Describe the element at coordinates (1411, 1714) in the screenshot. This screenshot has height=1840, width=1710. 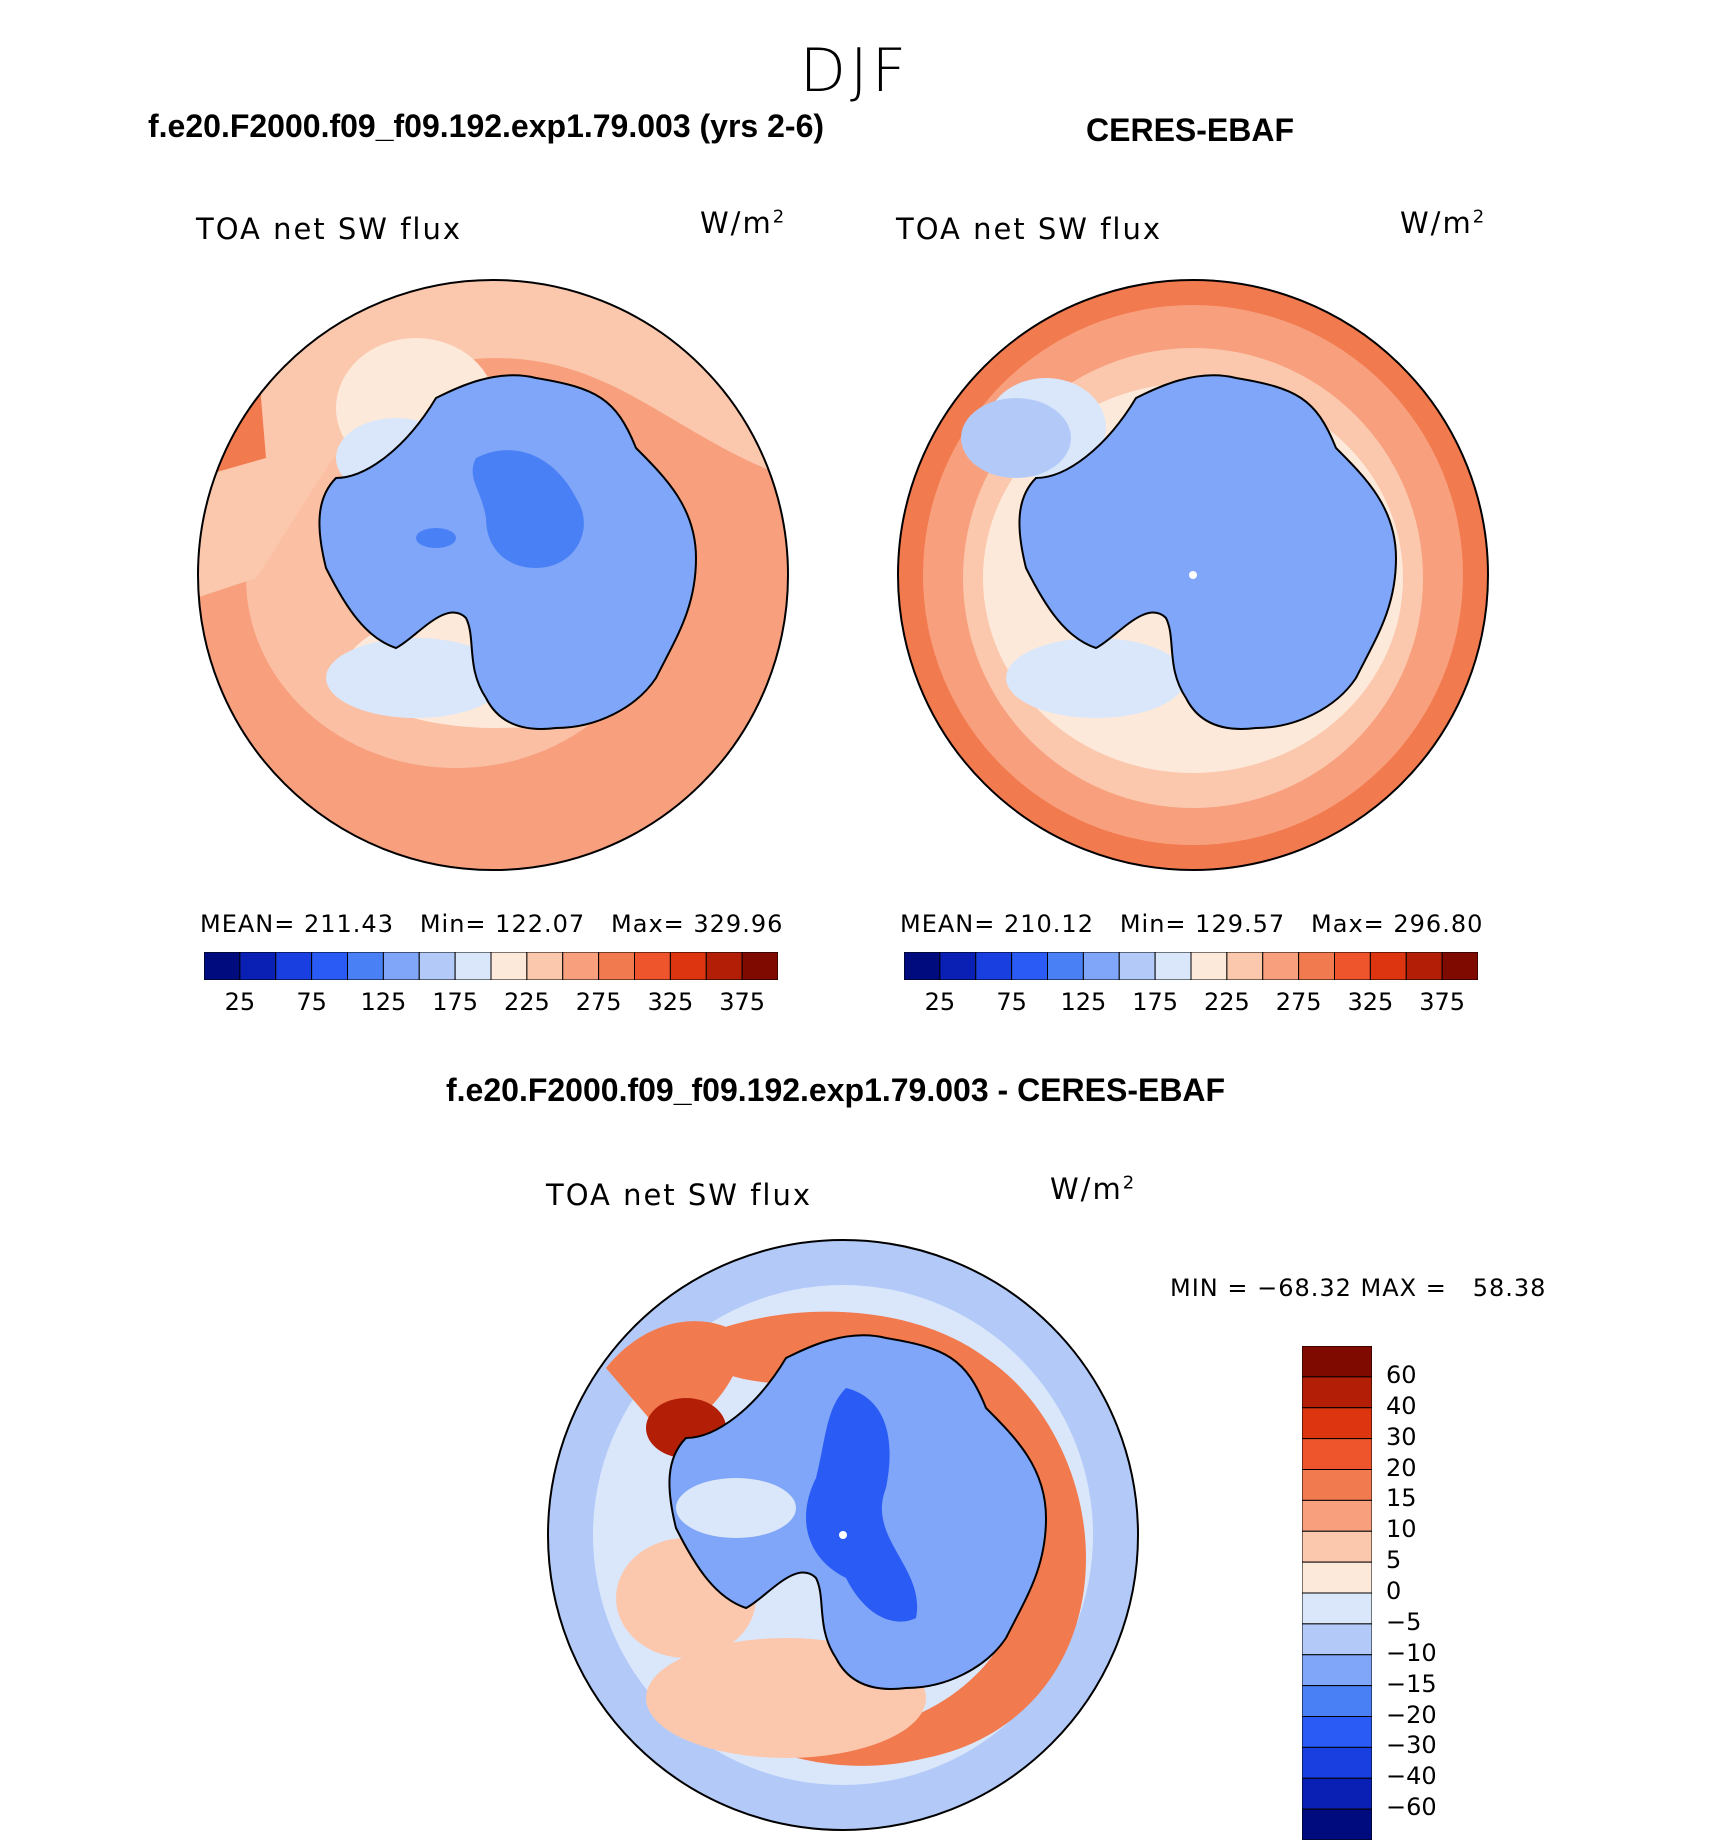
I see `colorbar-tick-label: −20` at that location.